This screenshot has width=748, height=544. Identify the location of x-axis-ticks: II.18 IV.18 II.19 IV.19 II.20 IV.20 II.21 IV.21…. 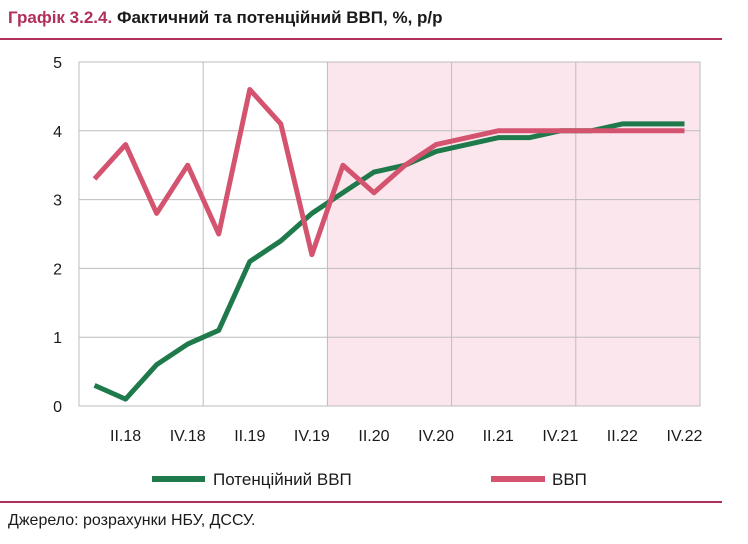
(406, 436).